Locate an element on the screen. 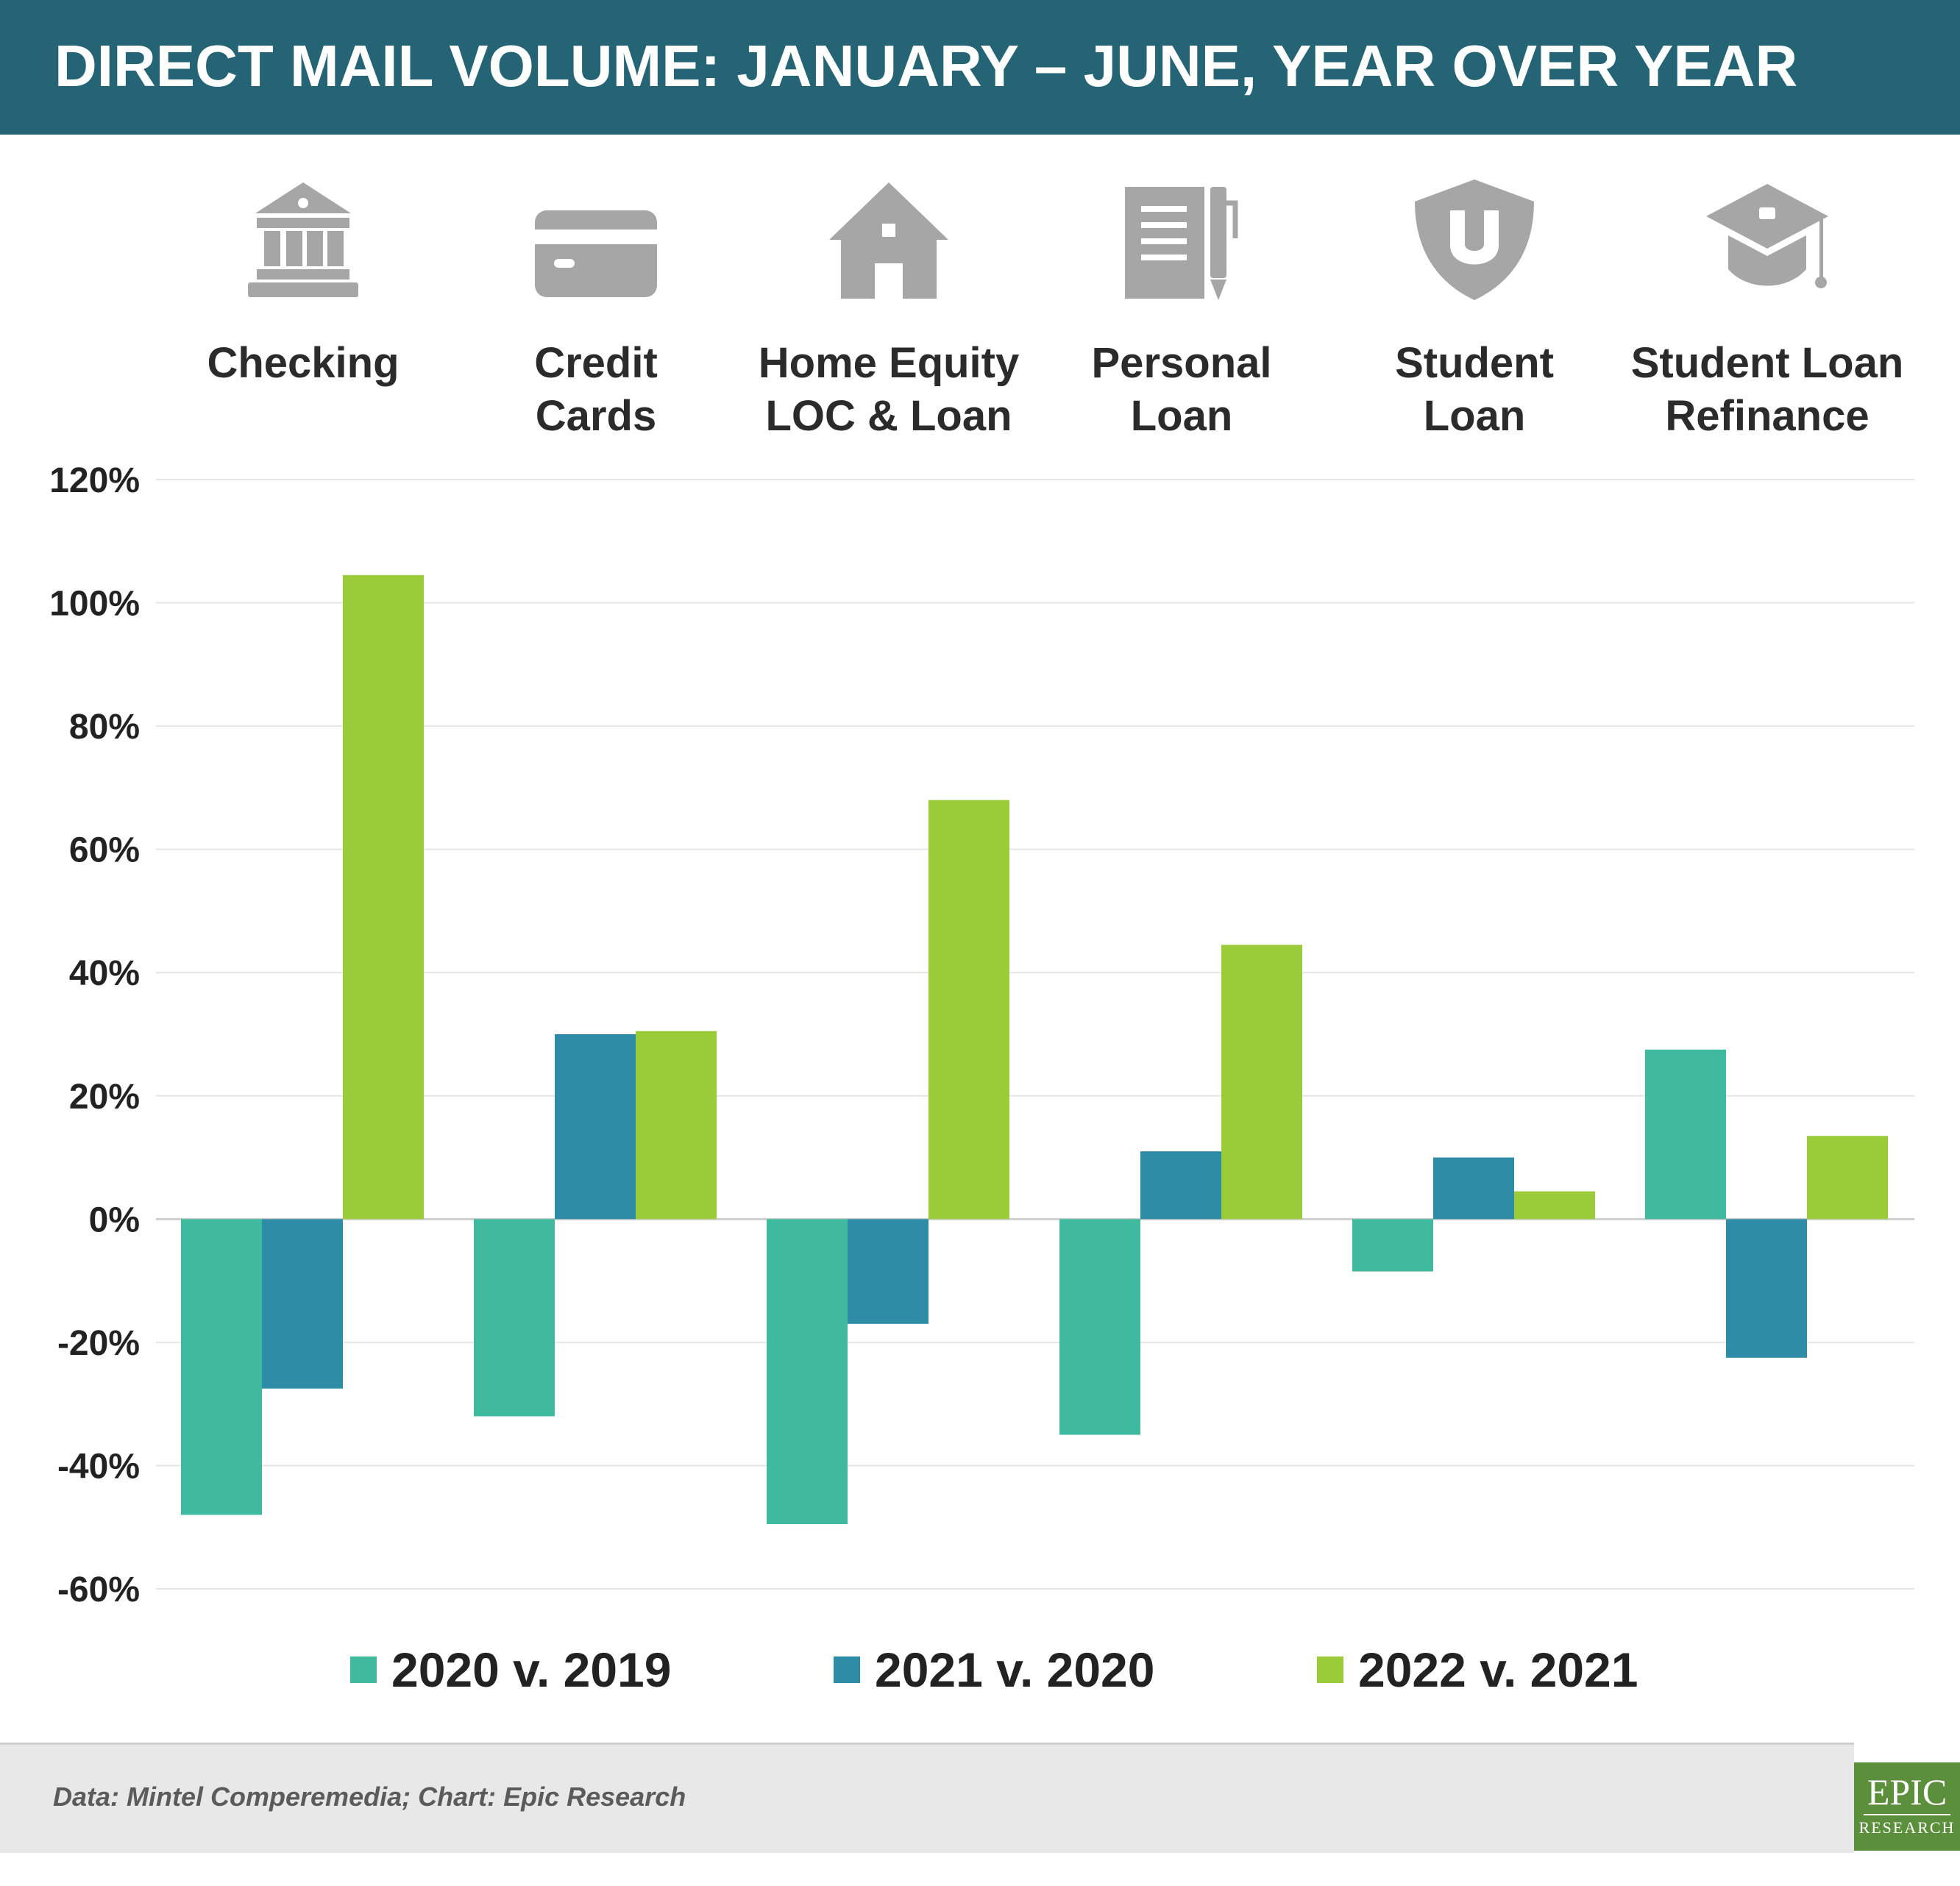  legend-label: 2020 v. 2019 is located at coordinates (531, 1670).